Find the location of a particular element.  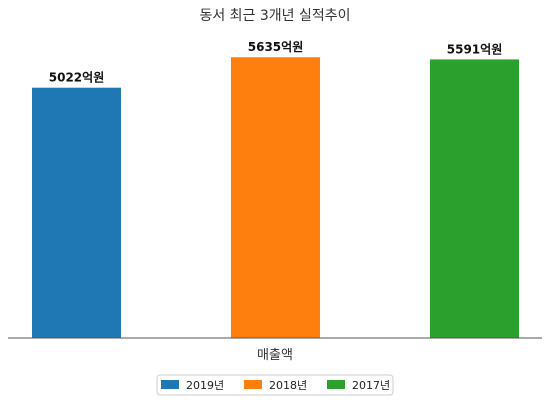

bar-2019년 is located at coordinates (76, 212).